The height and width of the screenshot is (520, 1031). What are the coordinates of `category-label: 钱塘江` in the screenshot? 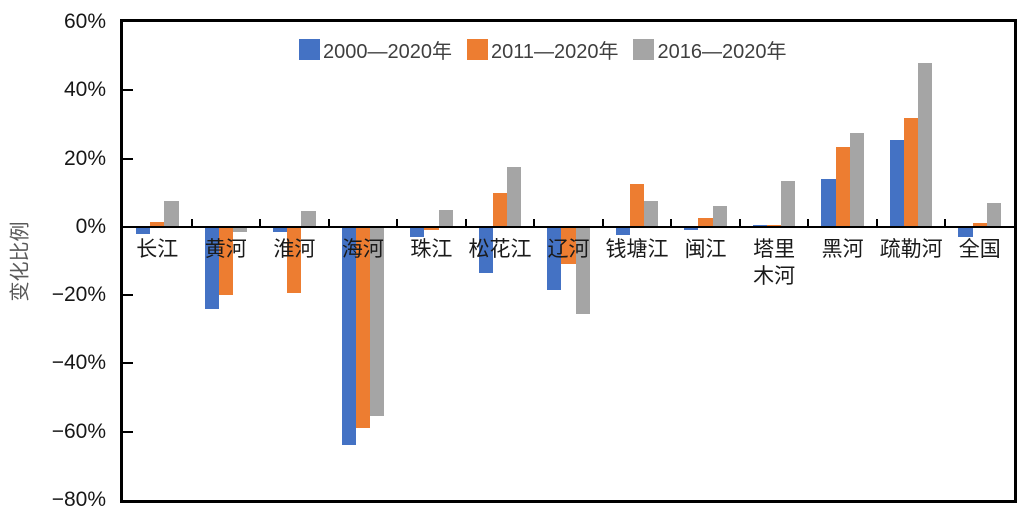 It's located at (637, 249).